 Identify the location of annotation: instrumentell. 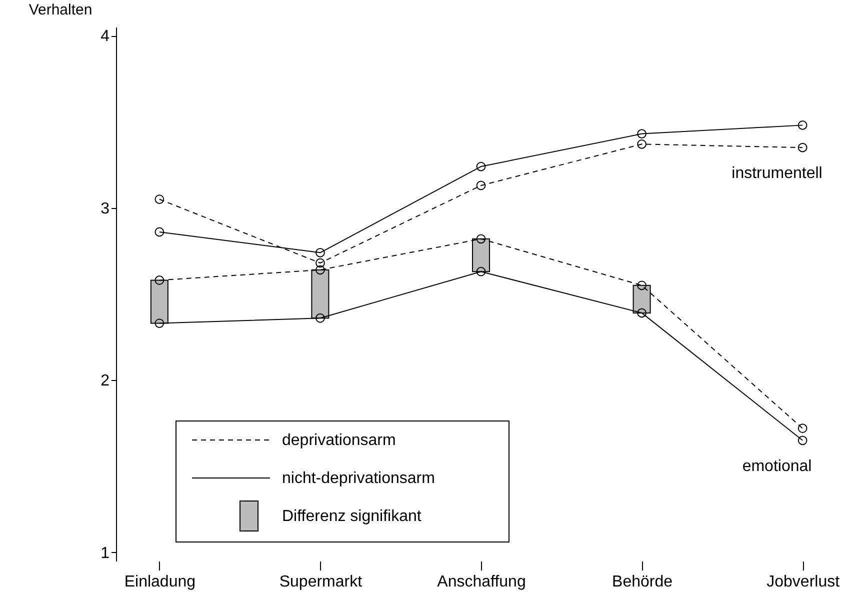
(777, 173).